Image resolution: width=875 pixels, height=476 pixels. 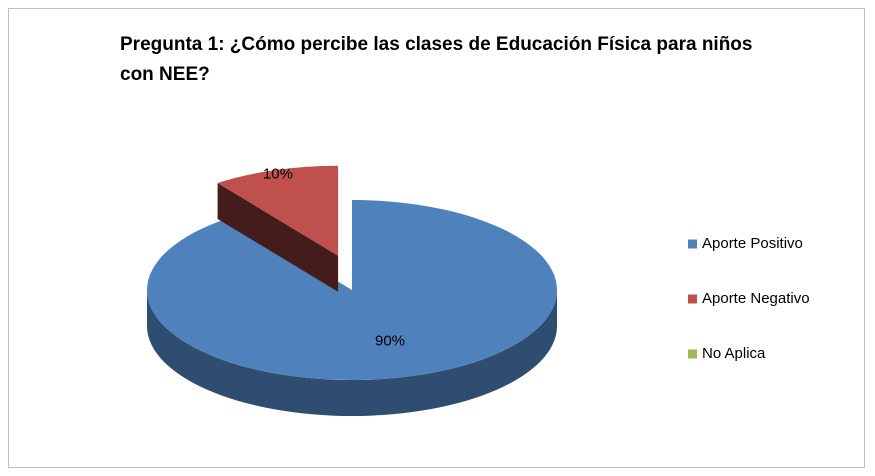 What do you see at coordinates (752, 243) in the screenshot?
I see `legend-label: Aporte Positivo` at bounding box center [752, 243].